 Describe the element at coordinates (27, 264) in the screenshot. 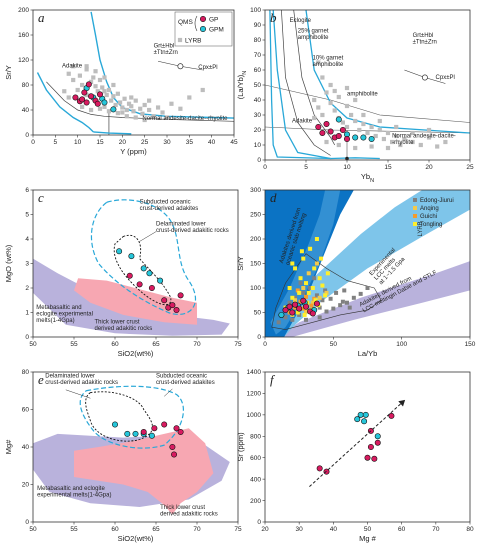

I see `y-tick-label: 3` at that location.